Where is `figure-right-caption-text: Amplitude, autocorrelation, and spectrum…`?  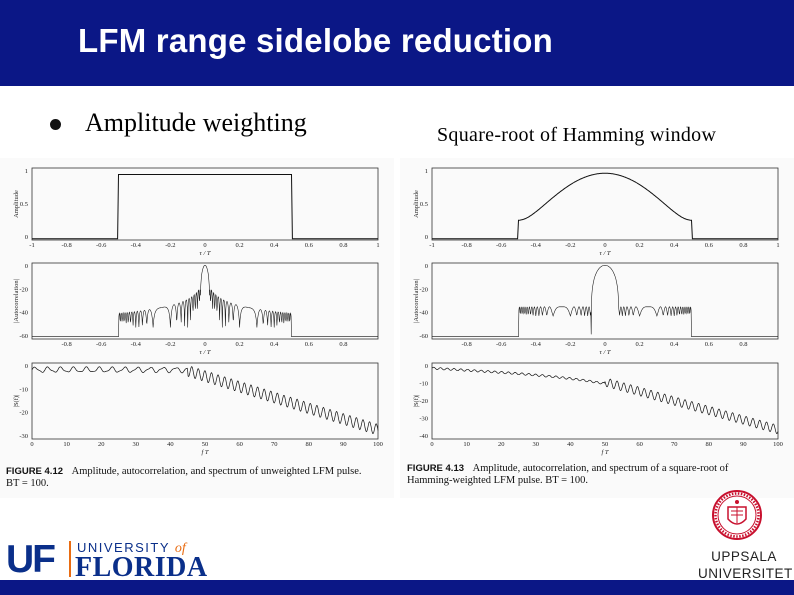
figure-right-caption-text: Amplitude, autocorrelation, and spectrum… is located at coordinates (600, 468).